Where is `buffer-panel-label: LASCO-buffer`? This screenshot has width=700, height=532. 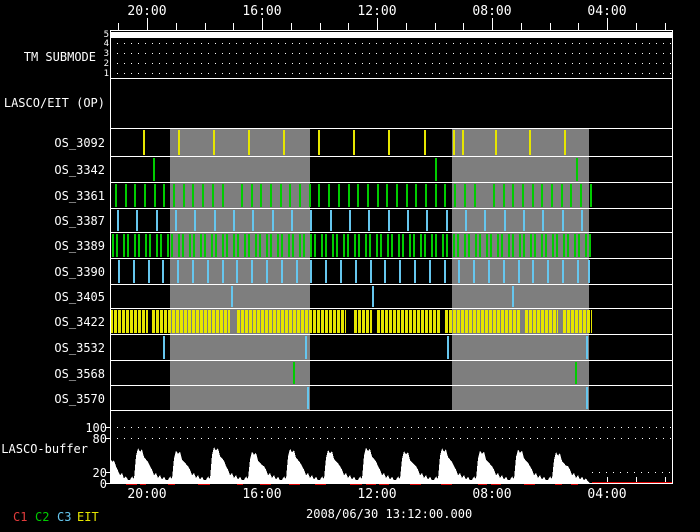 buffer-panel-label: LASCO-buffer is located at coordinates (44, 449).